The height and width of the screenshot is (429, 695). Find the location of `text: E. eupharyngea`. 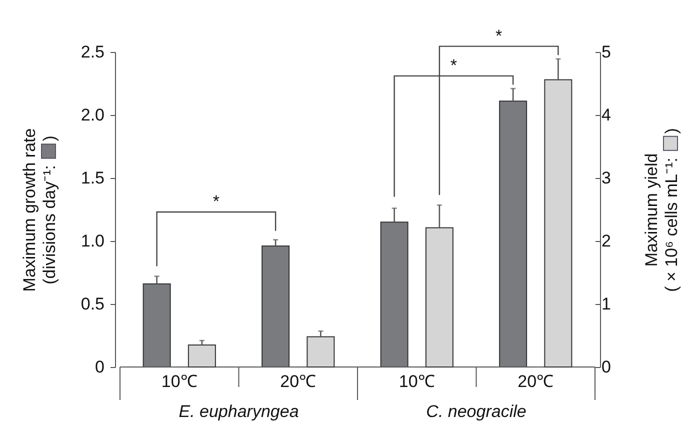

text: E. eupharyngea is located at coordinates (238, 411).